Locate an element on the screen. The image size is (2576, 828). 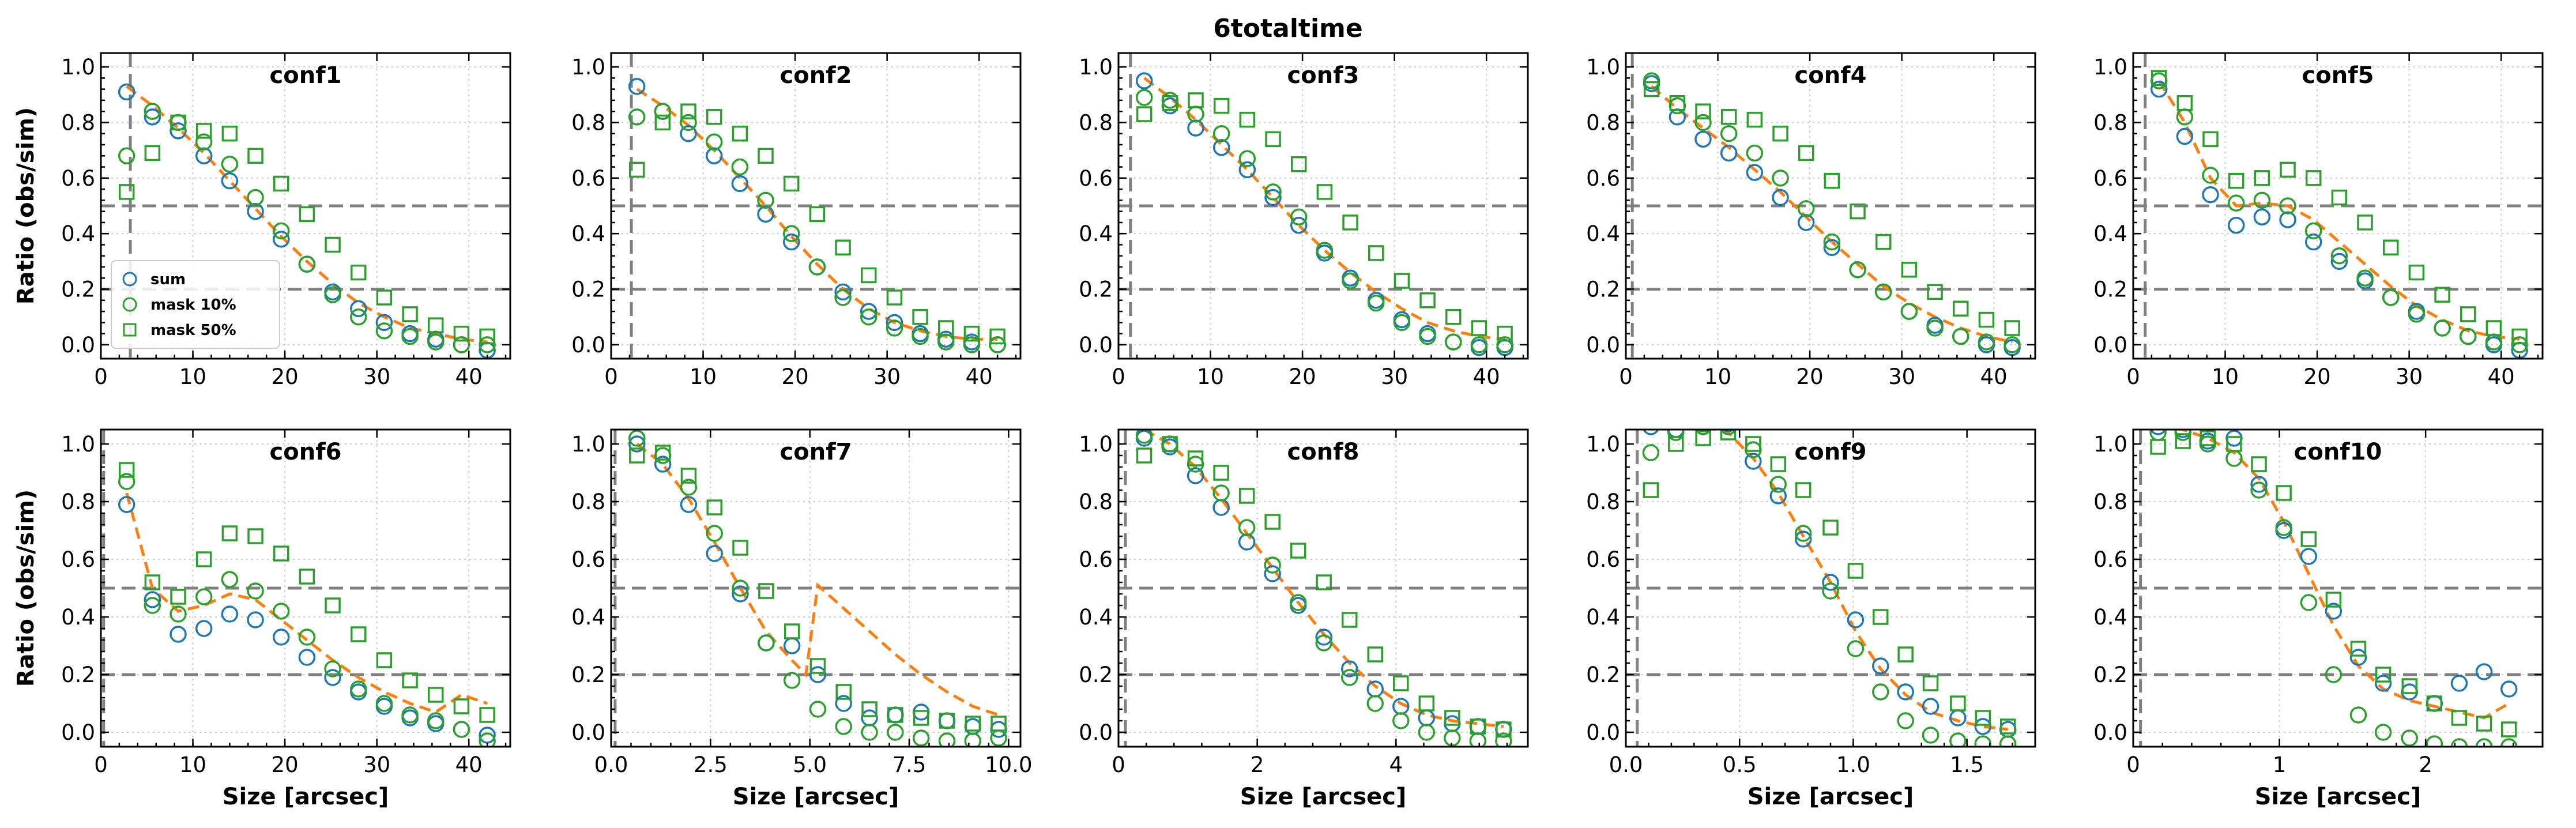
y-tick-label: 1.0 is located at coordinates (1096, 444).